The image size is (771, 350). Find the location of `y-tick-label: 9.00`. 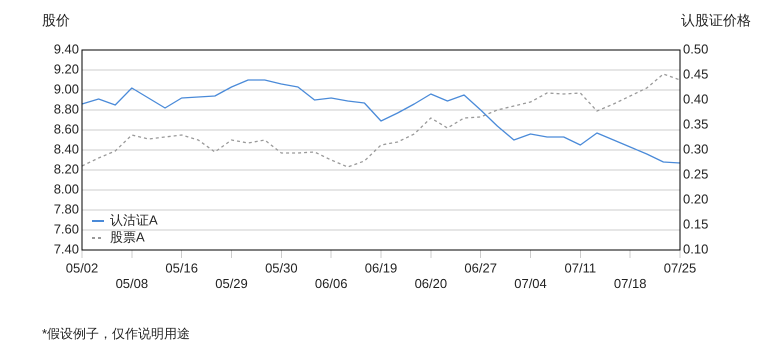

y-tick-label: 9.00 is located at coordinates (66, 89).